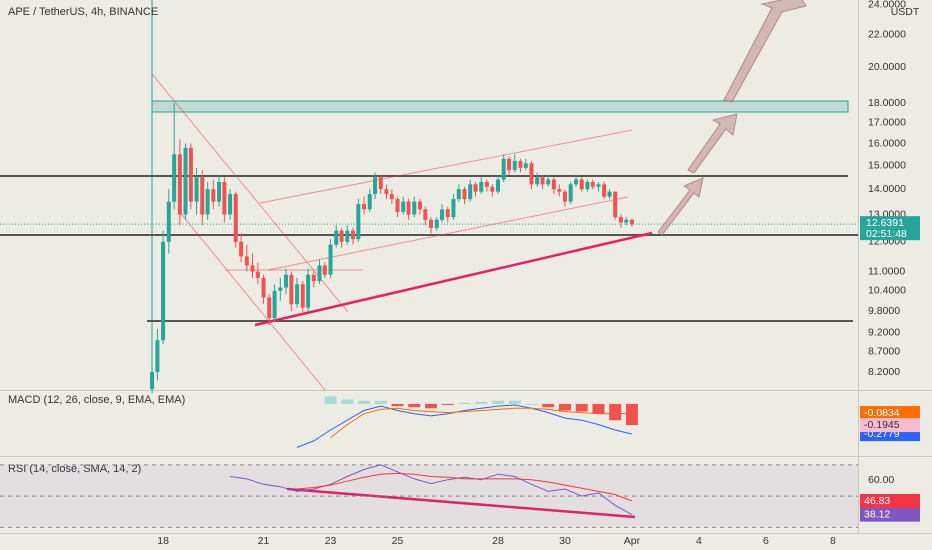  What do you see at coordinates (884, 332) in the screenshot?
I see `y-tick-label: 9.2000` at bounding box center [884, 332].